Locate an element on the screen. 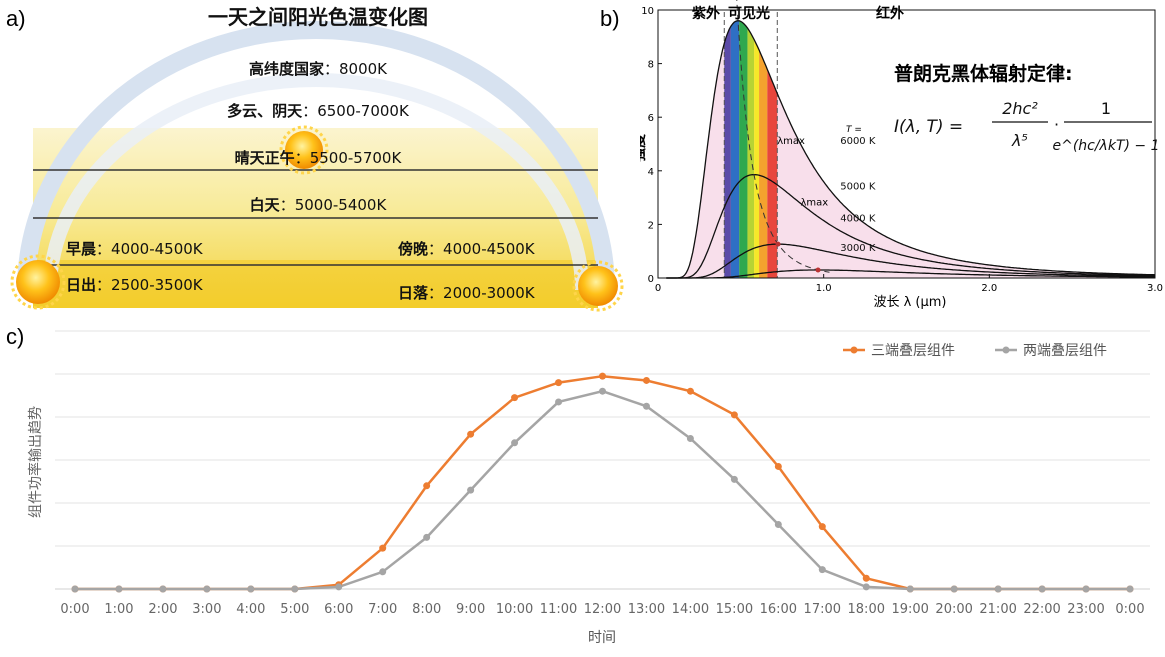 The width and height of the screenshot is (1165, 657). y-axis-title: 组件功率输出趋势 is located at coordinates (35, 462).